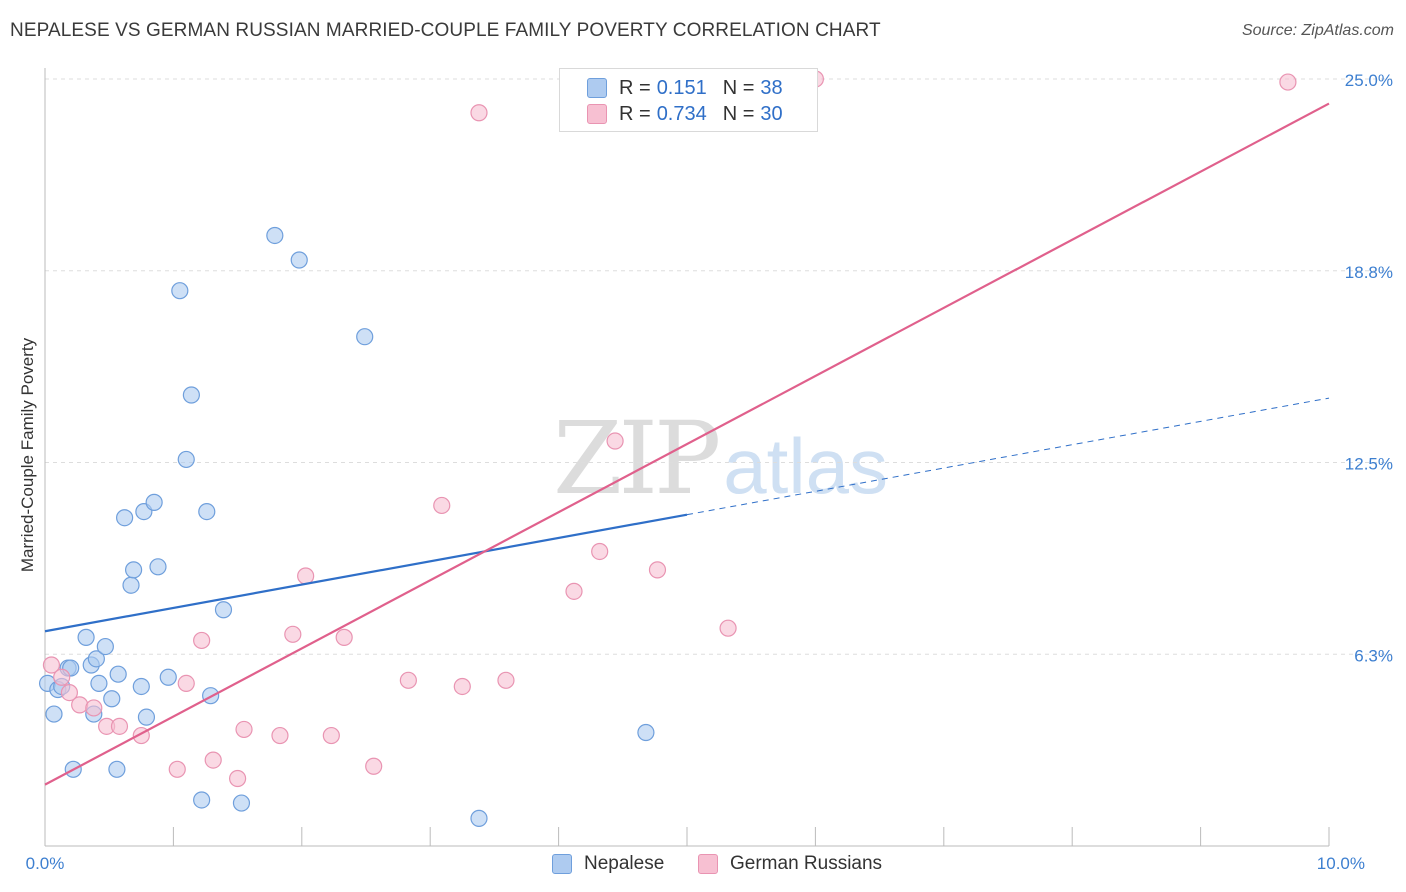  Describe the element at coordinates (1341, 863) in the screenshot. I see `x-tick-label: 10.0%` at that location.